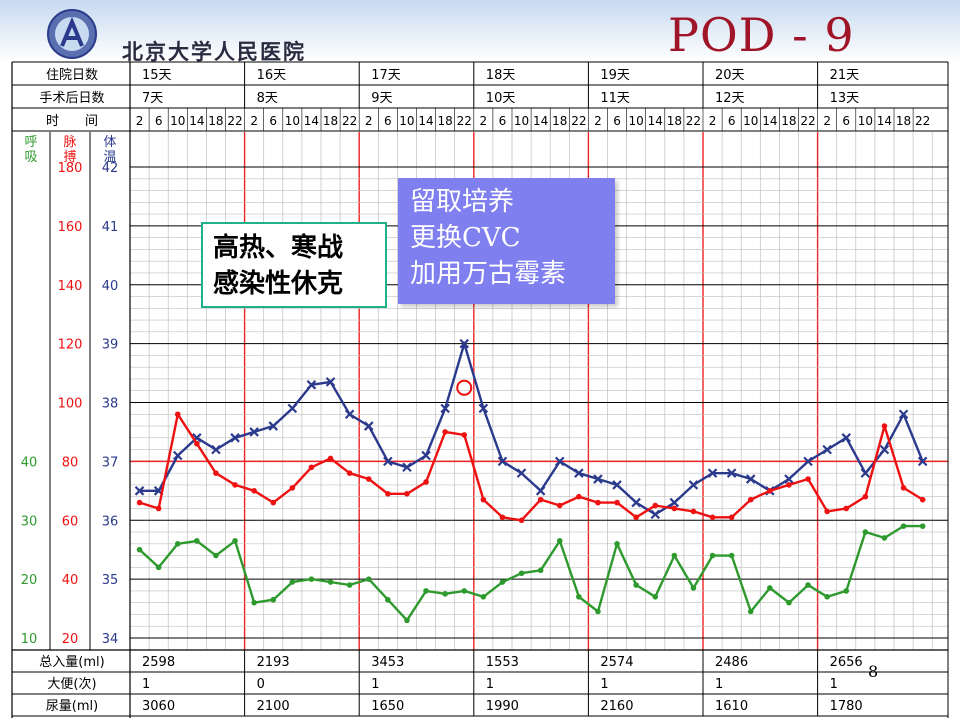 The image size is (960, 720). Describe the element at coordinates (273, 662) in the screenshot. I see `footer-row-value: 2193` at that location.